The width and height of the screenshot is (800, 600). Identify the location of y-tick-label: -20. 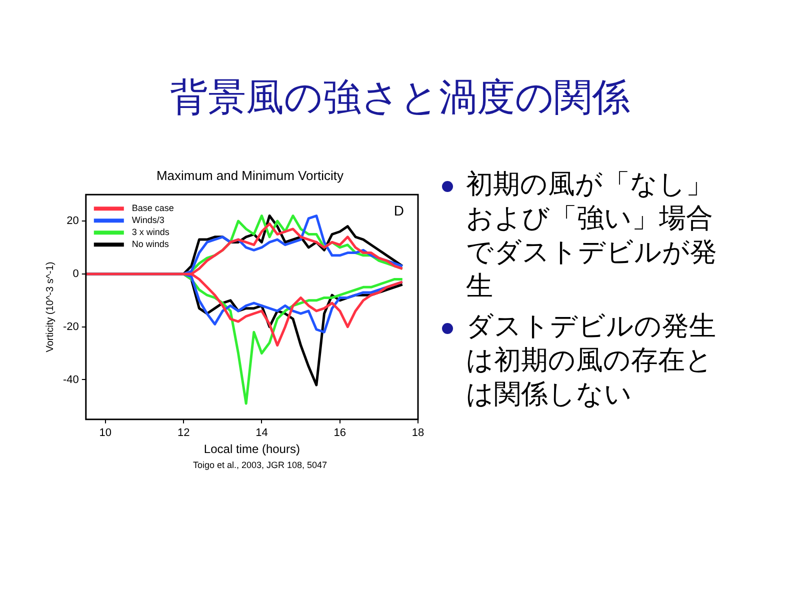
(70, 326).